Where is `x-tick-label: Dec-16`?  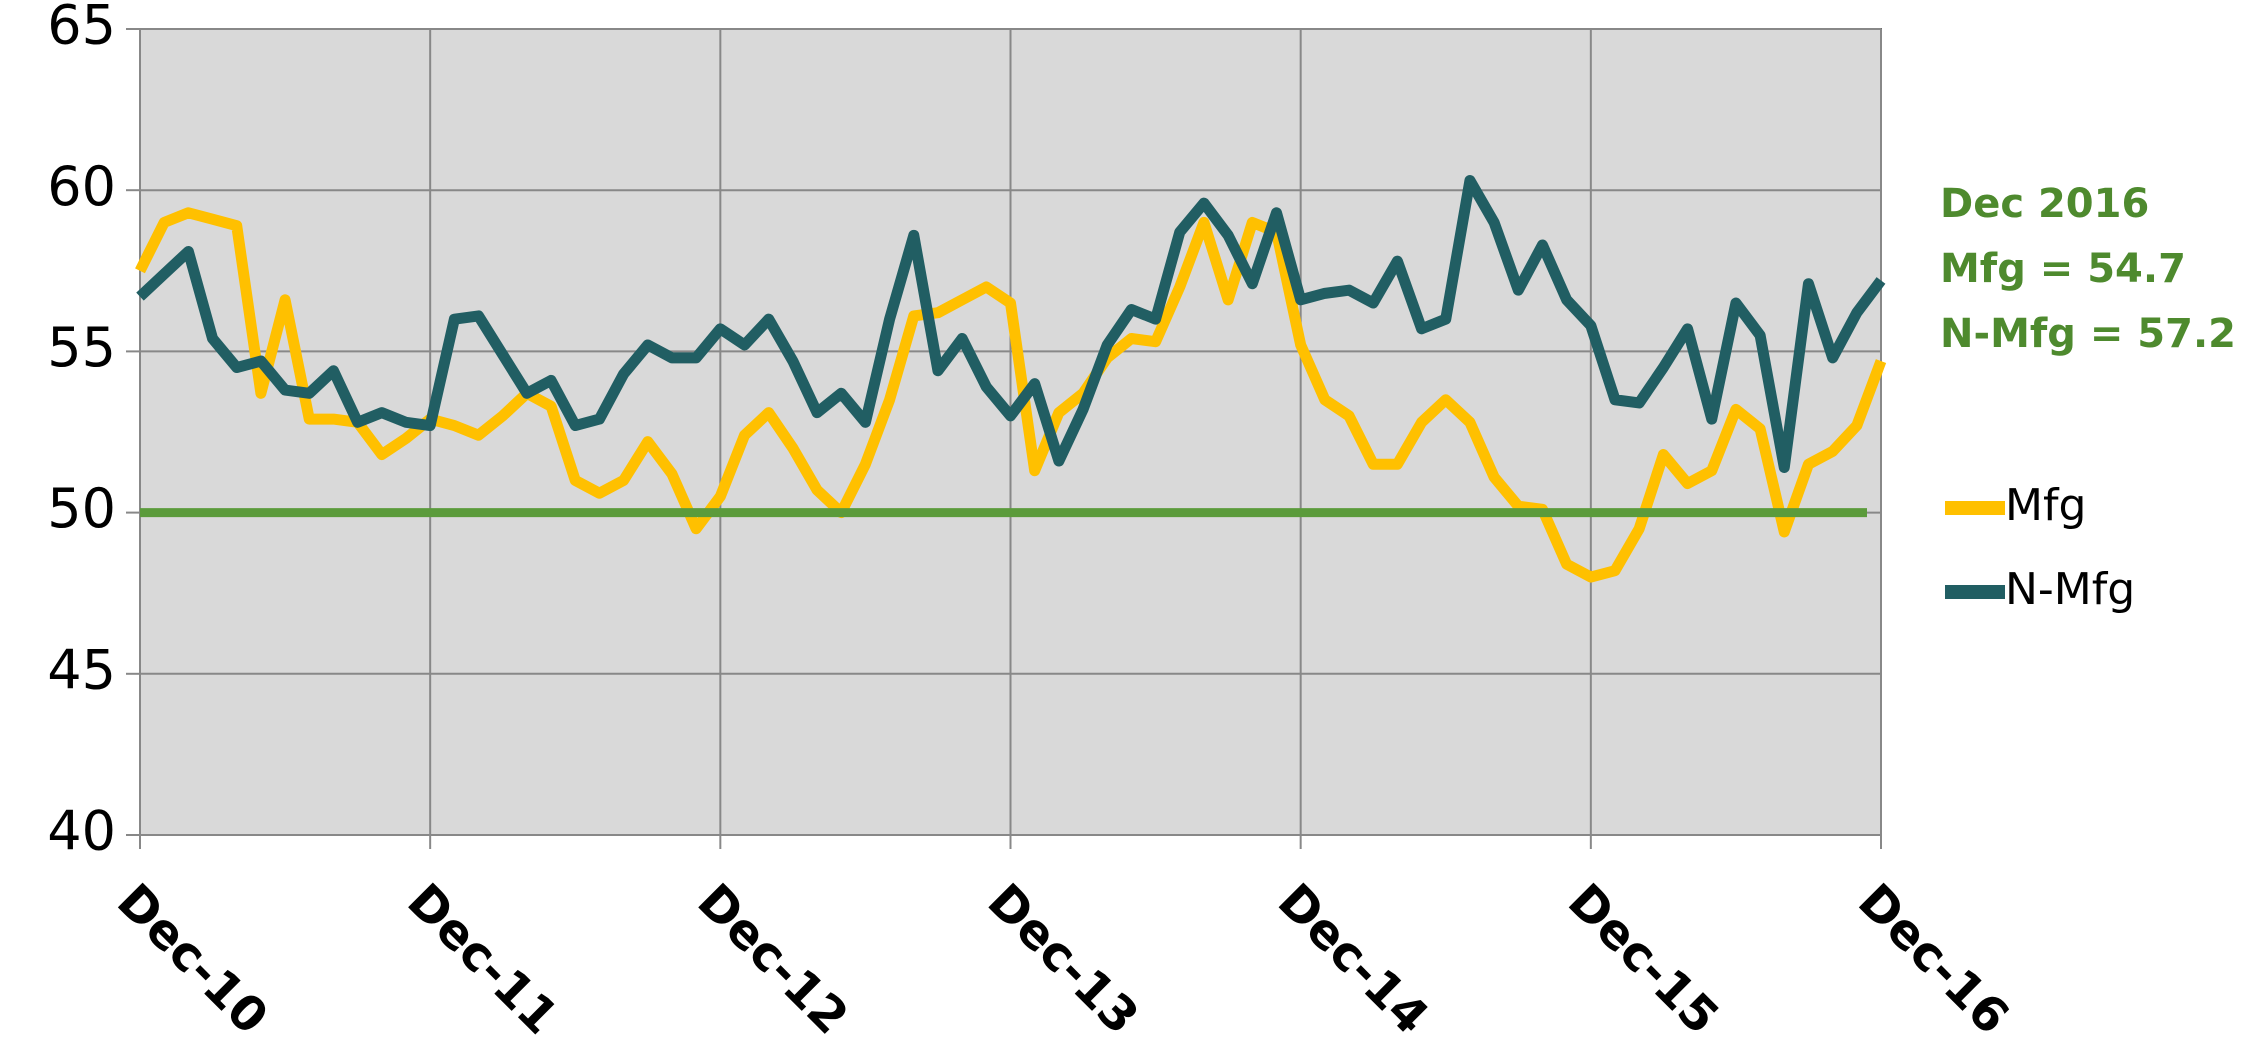
x-tick-label: Dec-16 is located at coordinates (1933, 959).